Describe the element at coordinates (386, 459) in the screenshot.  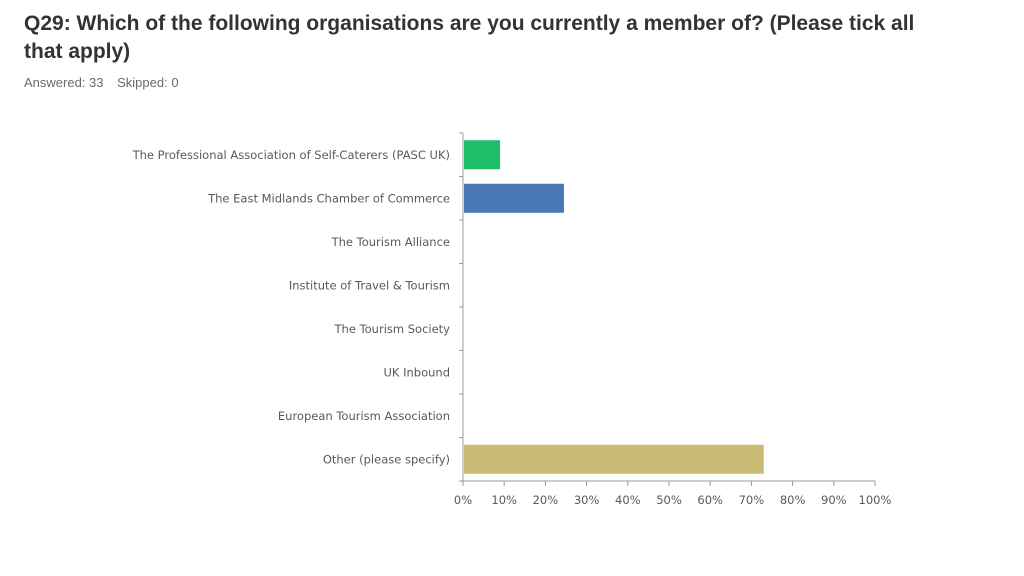
I see `category-label: Other (please specify)` at that location.